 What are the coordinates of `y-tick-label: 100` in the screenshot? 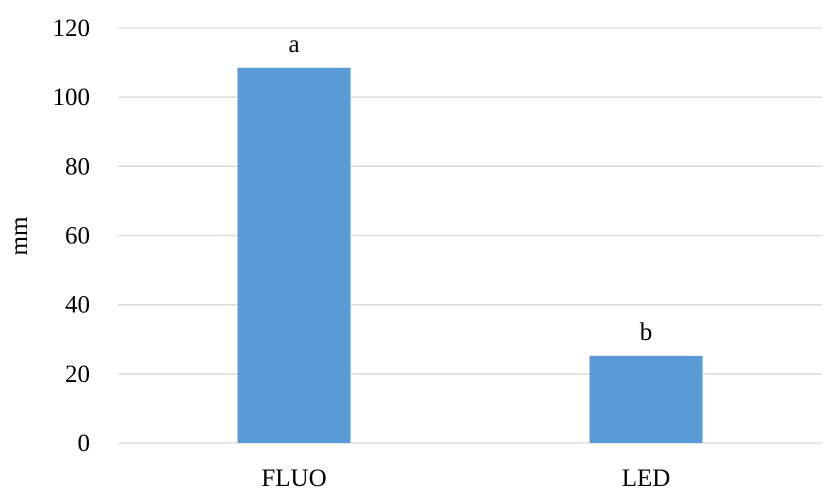 It's located at (72, 97).